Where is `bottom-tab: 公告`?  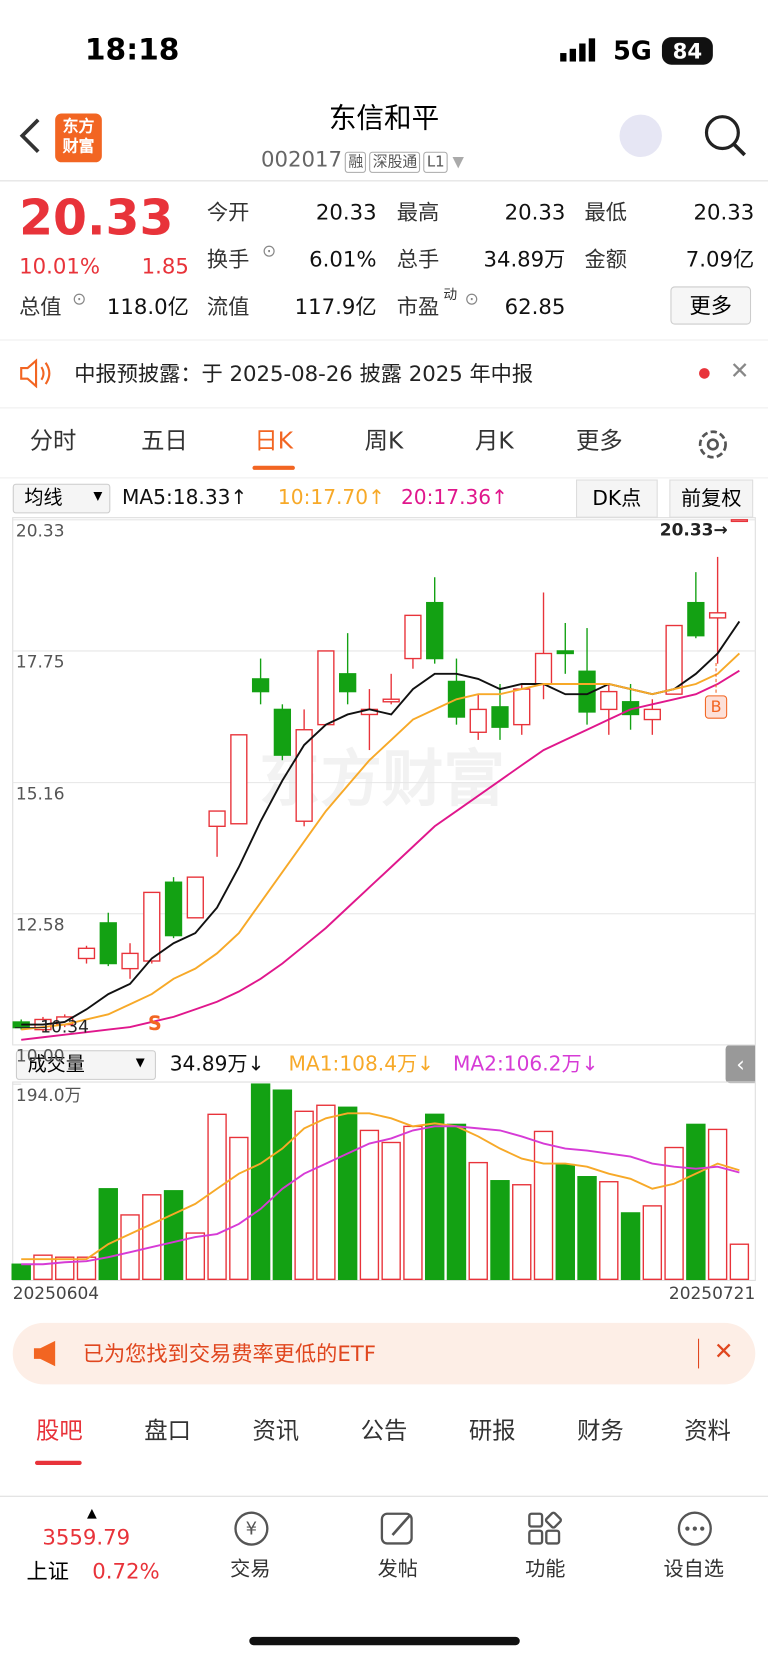
bottom-tab: 公告 is located at coordinates (384, 1431).